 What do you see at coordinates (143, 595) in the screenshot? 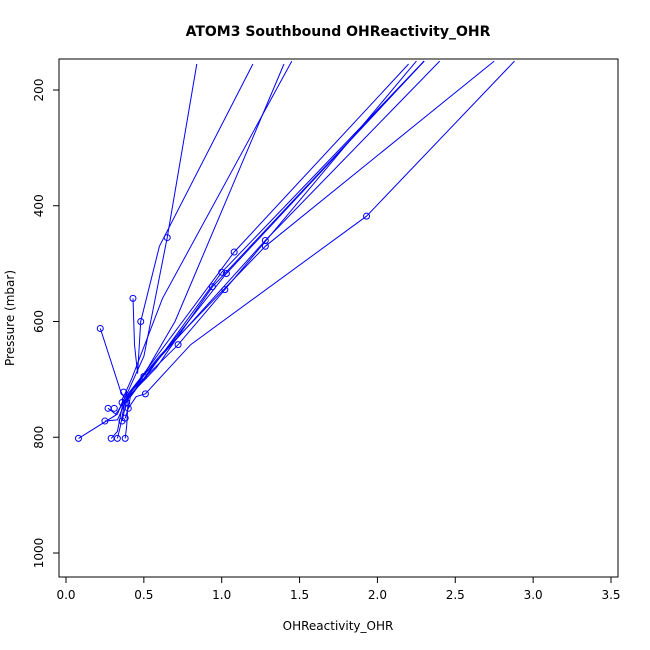
I see `x-tick-label: 0.5` at bounding box center [143, 595].